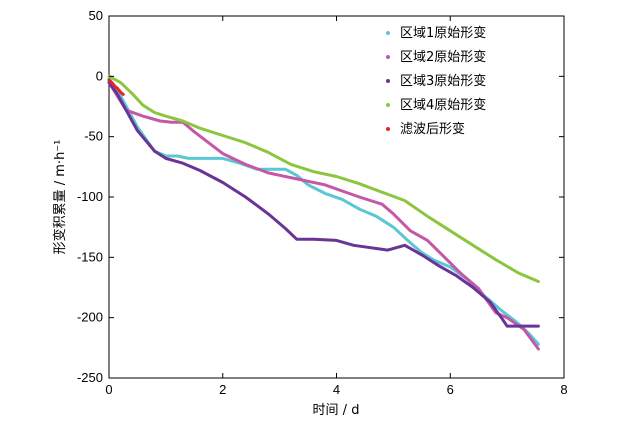  I want to click on legend-label-3: 区域3原始形变, so click(443, 81).